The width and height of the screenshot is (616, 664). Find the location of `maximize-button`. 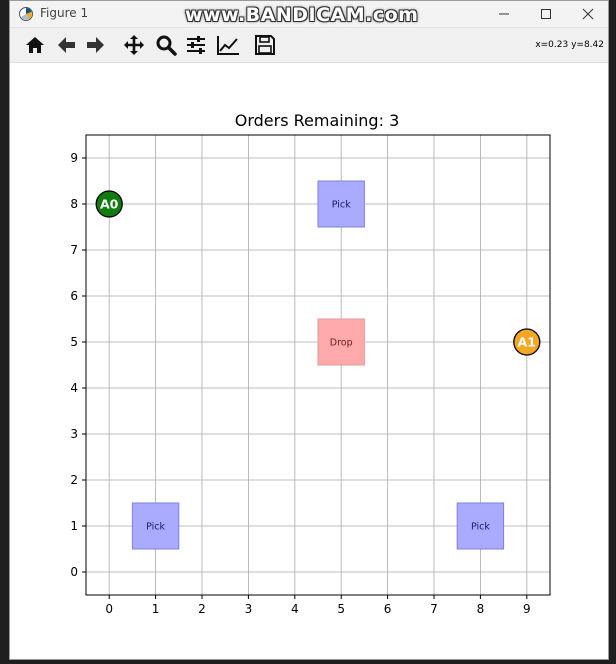

maximize-button is located at coordinates (546, 14).